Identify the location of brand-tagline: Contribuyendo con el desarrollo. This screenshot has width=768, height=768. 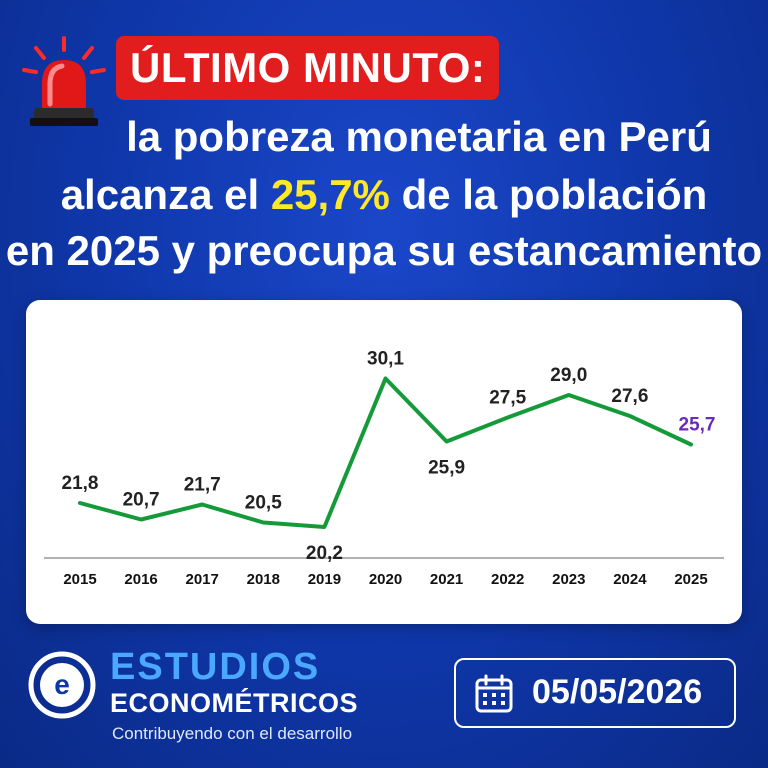
(232, 733).